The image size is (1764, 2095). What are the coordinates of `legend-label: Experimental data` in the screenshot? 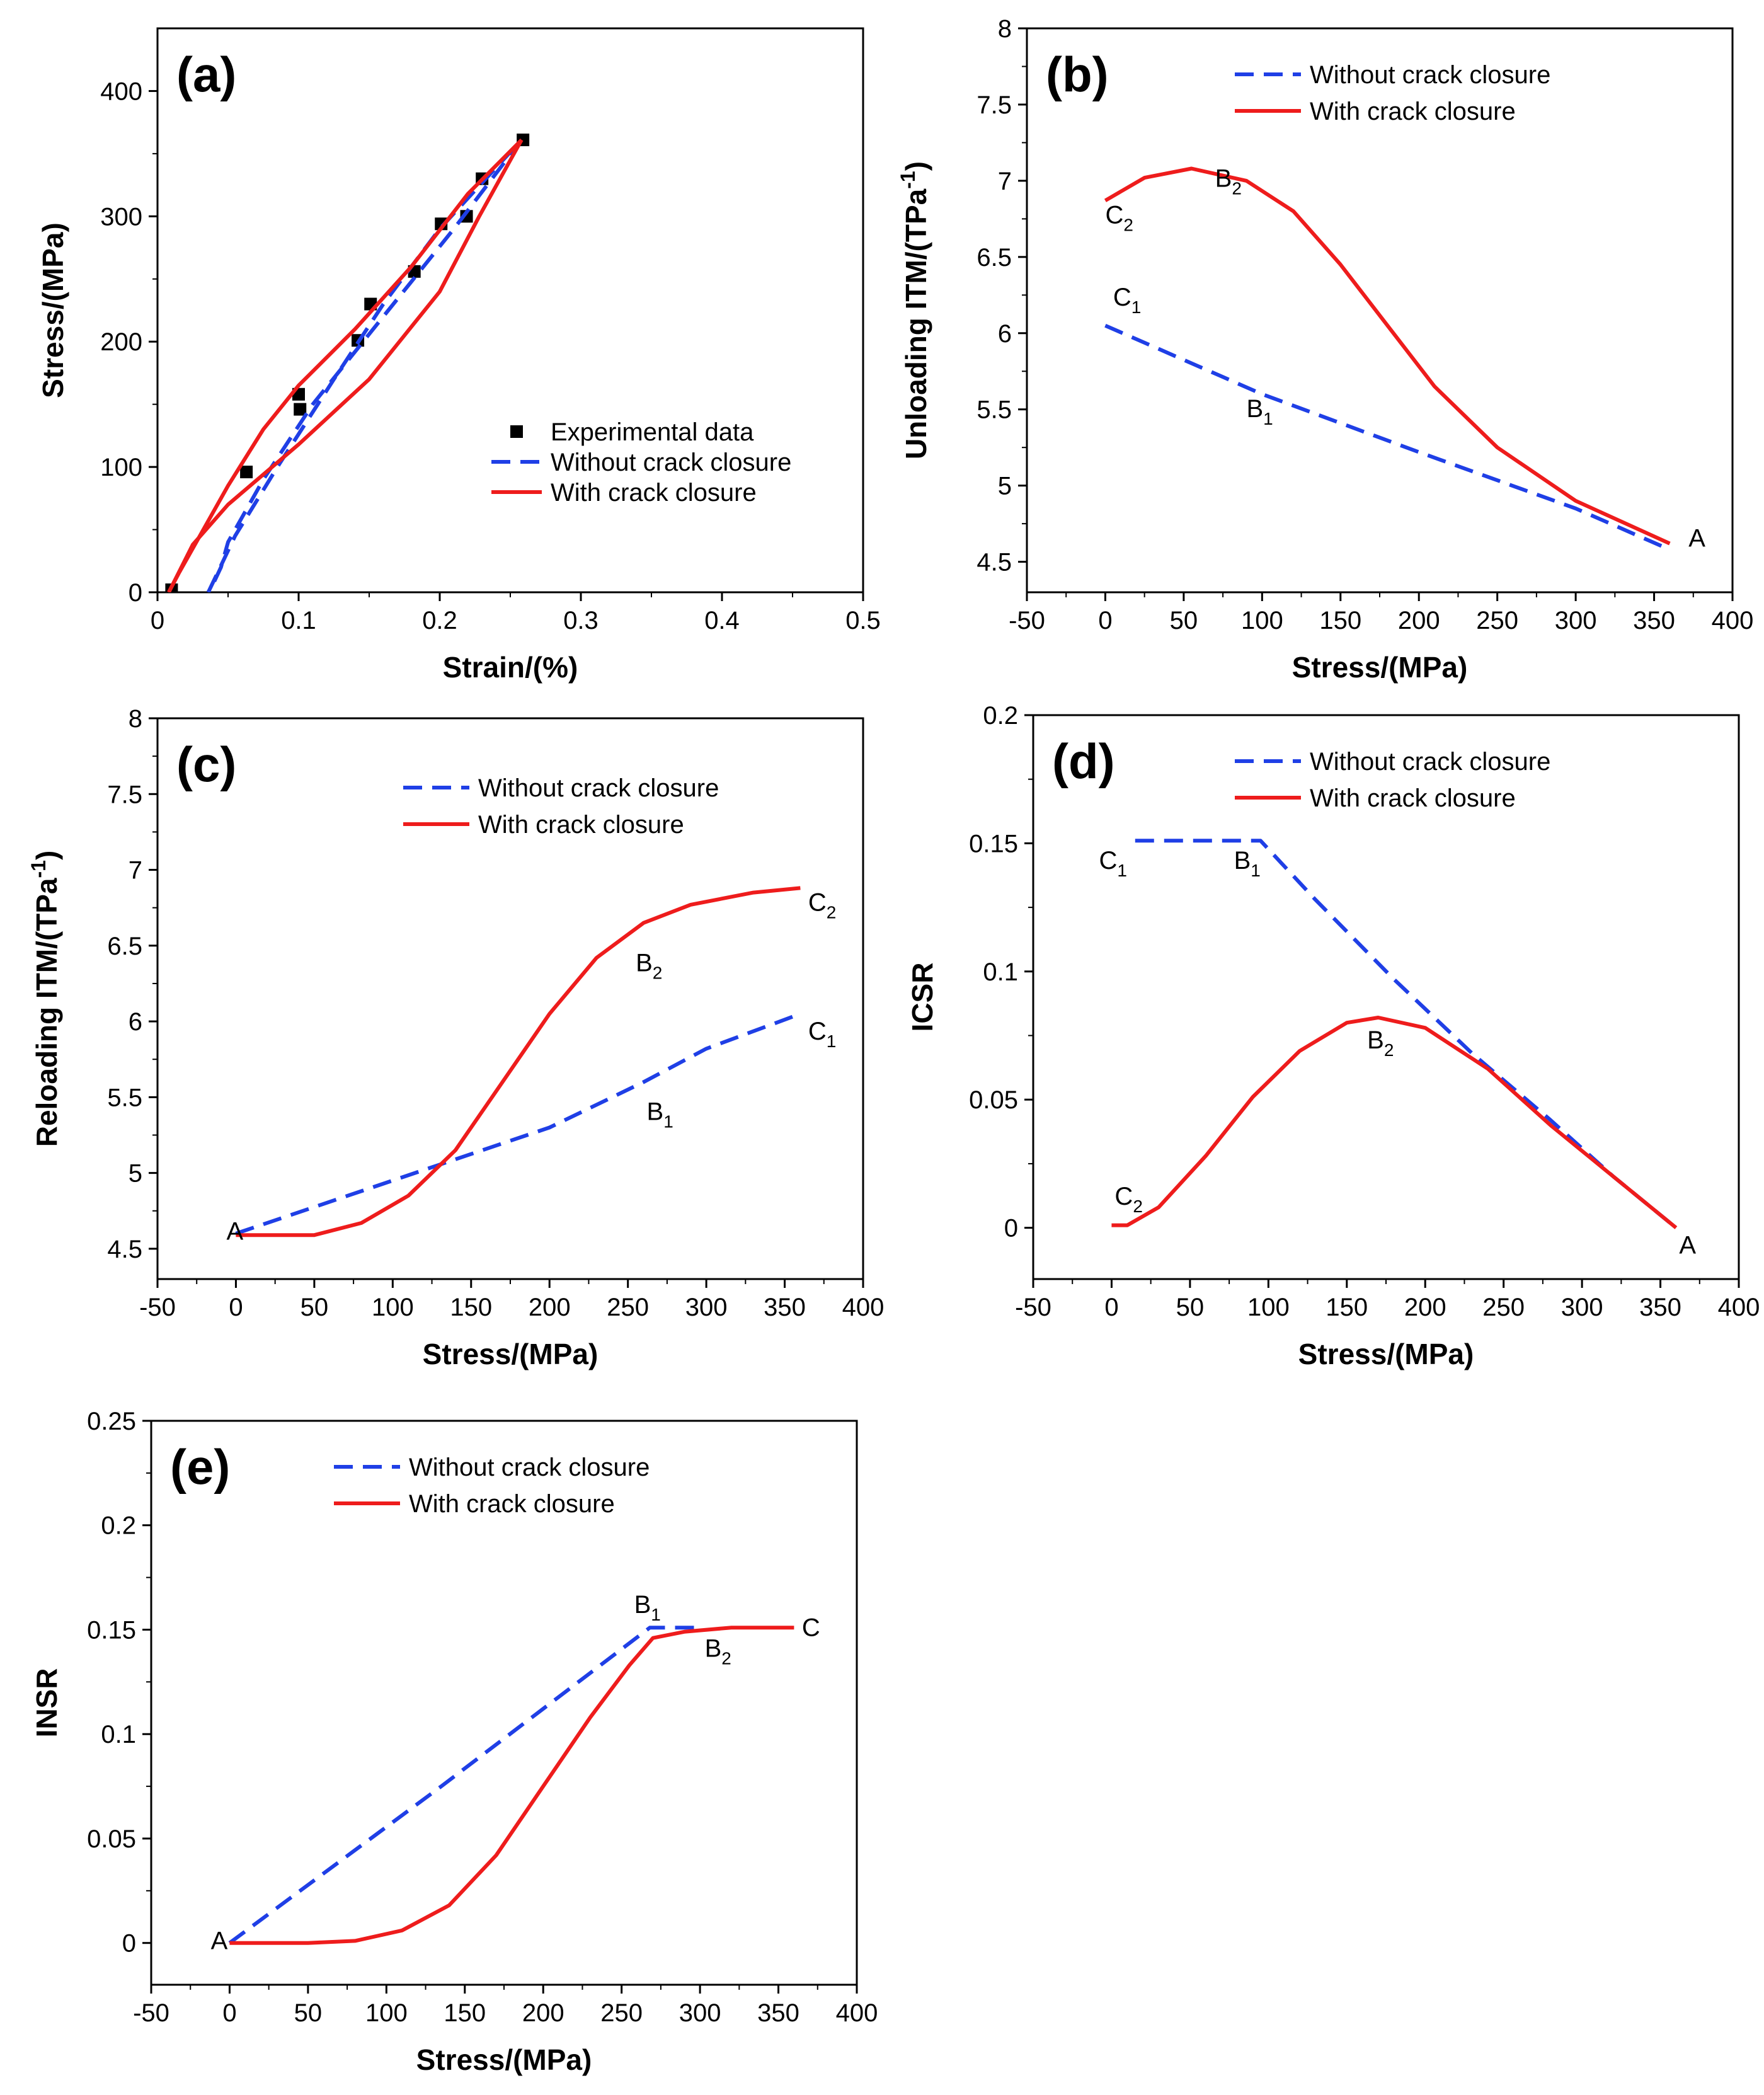 It's located at (652, 432).